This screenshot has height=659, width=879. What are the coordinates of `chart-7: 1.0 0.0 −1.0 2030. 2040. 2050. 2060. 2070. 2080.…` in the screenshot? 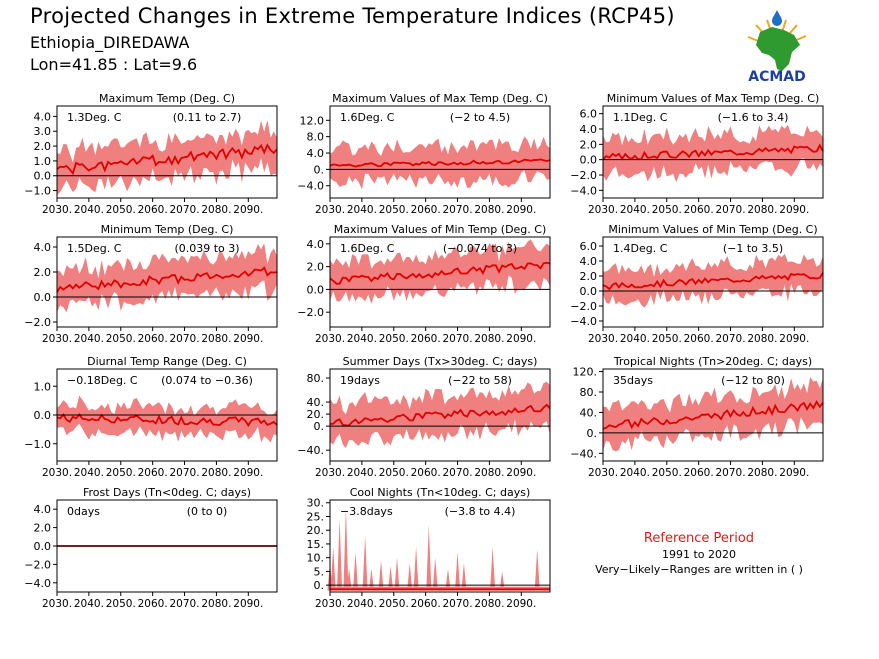 It's located at (151, 417).